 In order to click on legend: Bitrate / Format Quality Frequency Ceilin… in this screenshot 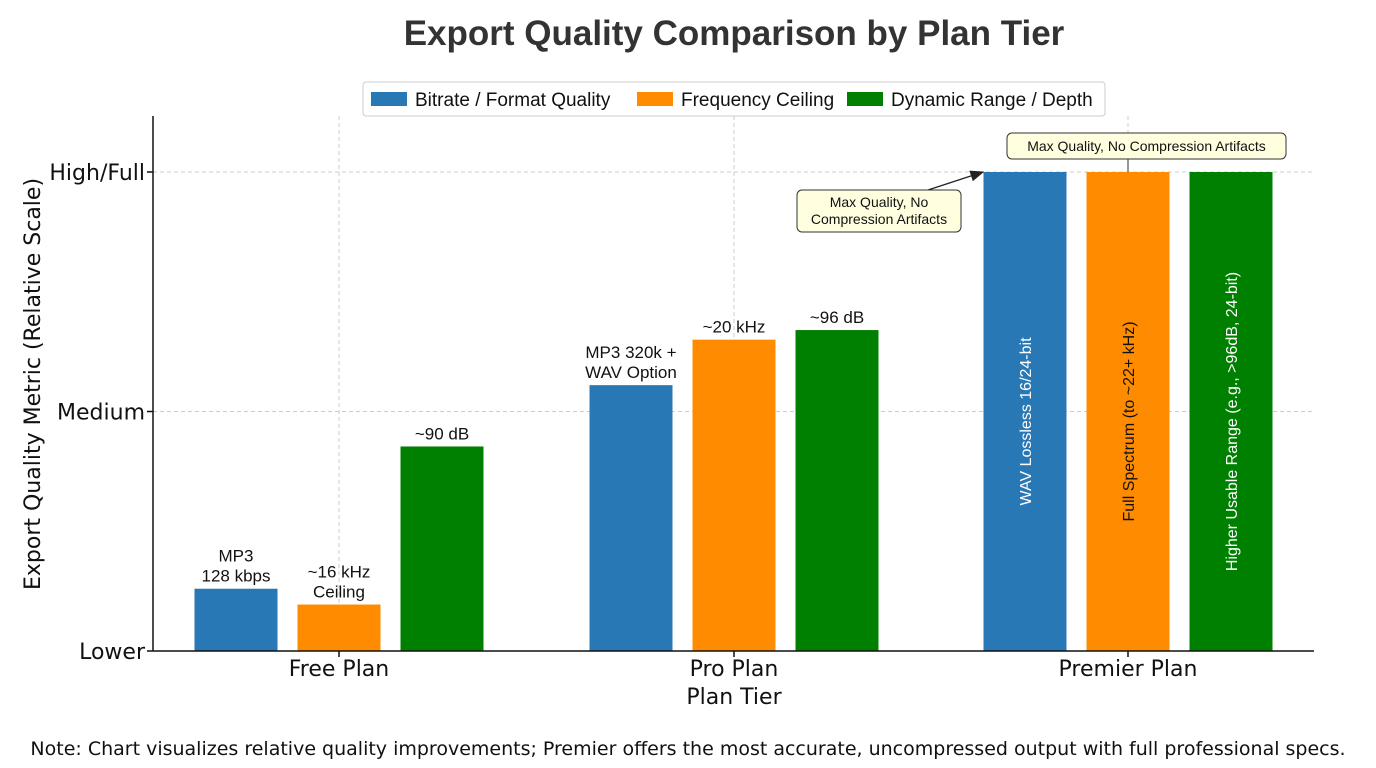, I will do `click(734, 99)`.